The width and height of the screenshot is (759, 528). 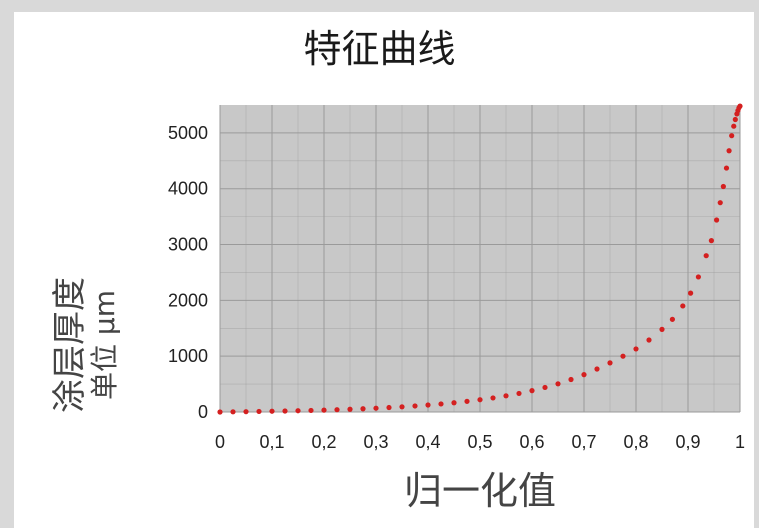 I want to click on x-tick-label: 0,9, so click(x=687, y=442).